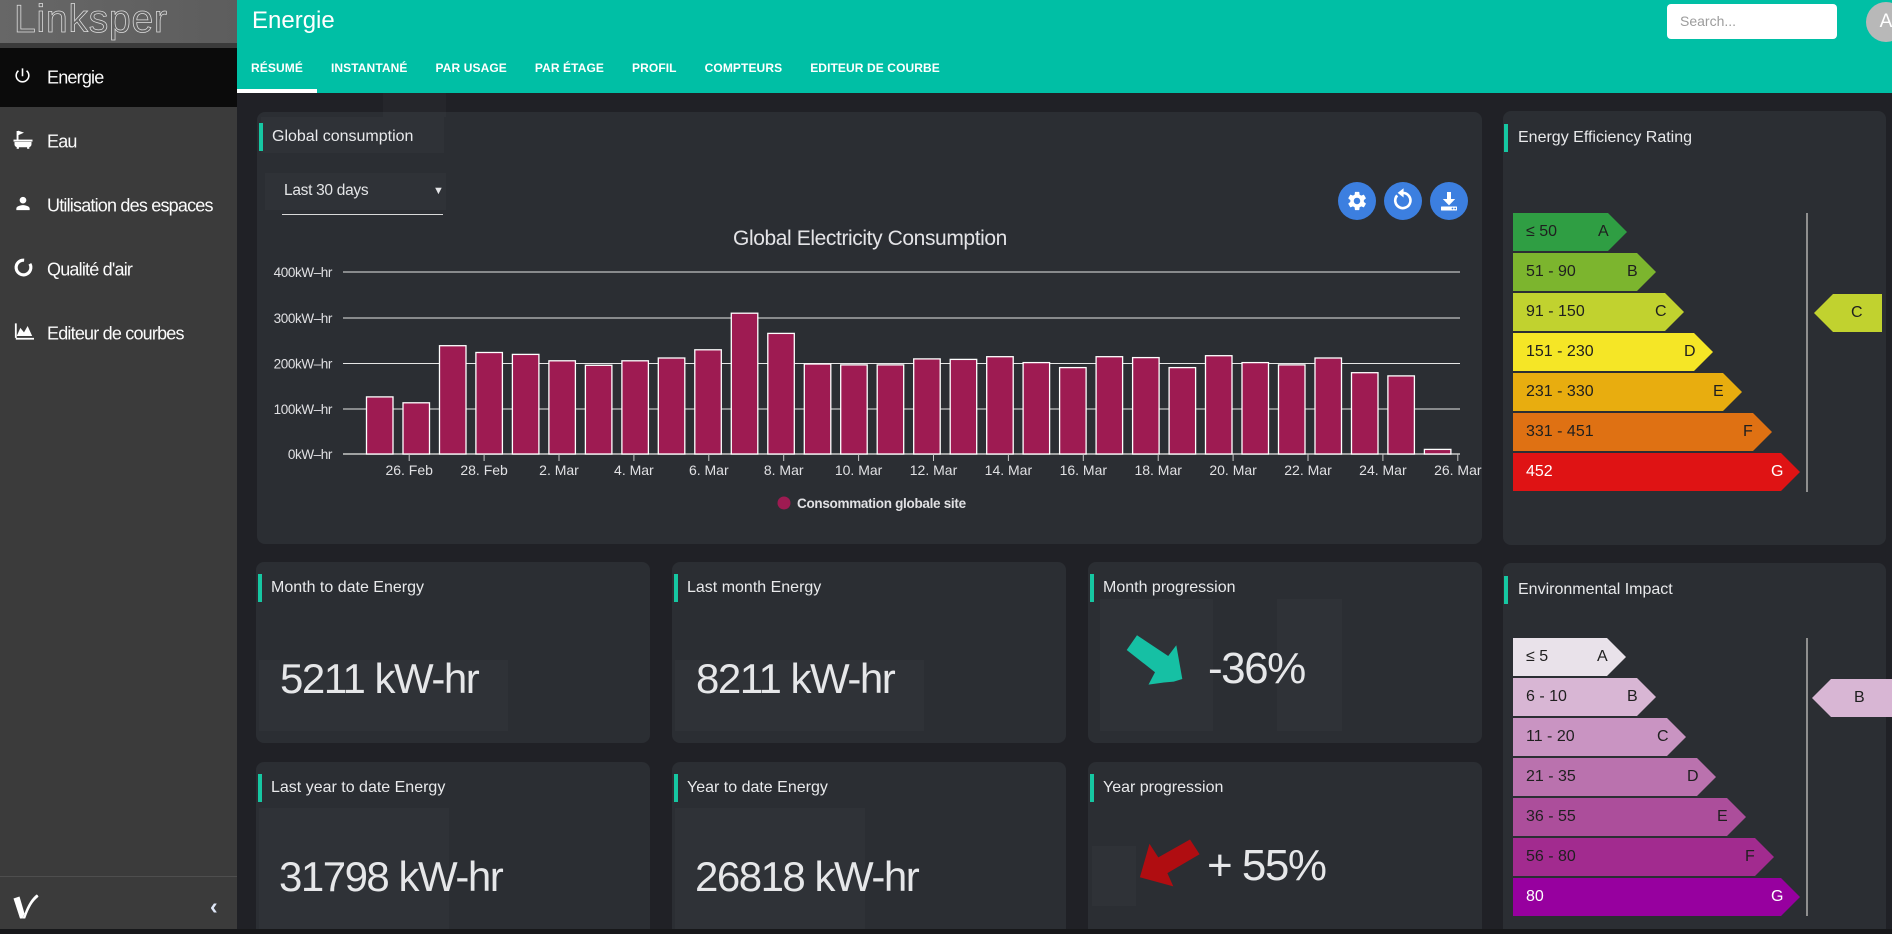 The image size is (1892, 934). I want to click on svg-text: 26. Mar, so click(1458, 470).